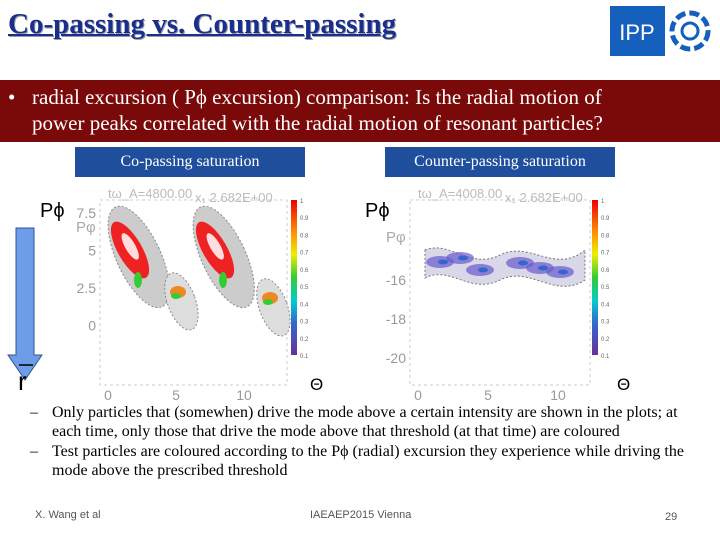 This screenshot has height=540, width=720. Describe the element at coordinates (92, 251) in the screenshot. I see `y-tick-label: 5` at that location.